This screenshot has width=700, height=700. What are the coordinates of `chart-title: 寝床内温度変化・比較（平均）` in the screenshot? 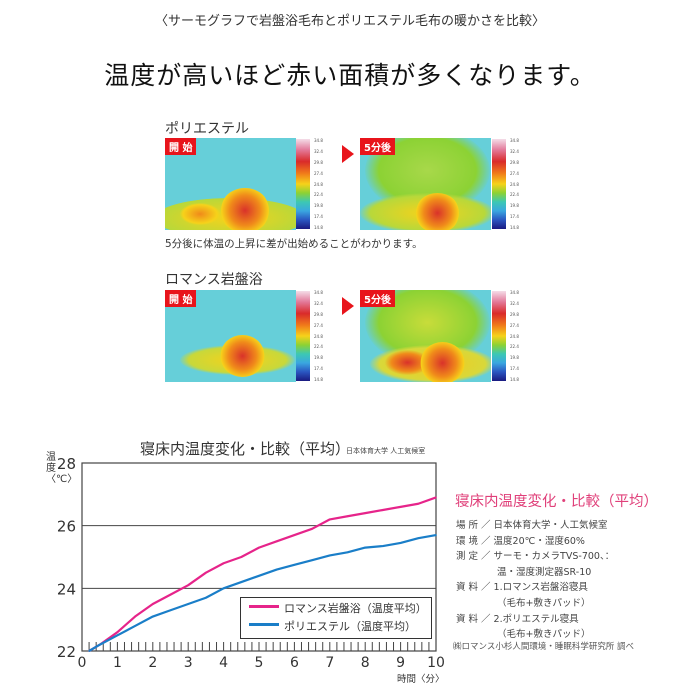 It's located at (245, 449).